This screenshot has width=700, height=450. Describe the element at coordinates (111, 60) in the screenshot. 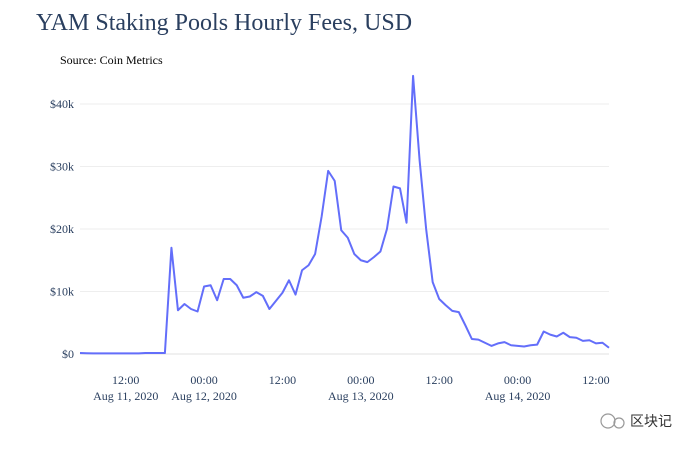

I see `source-note: Source: Coin Metrics` at that location.